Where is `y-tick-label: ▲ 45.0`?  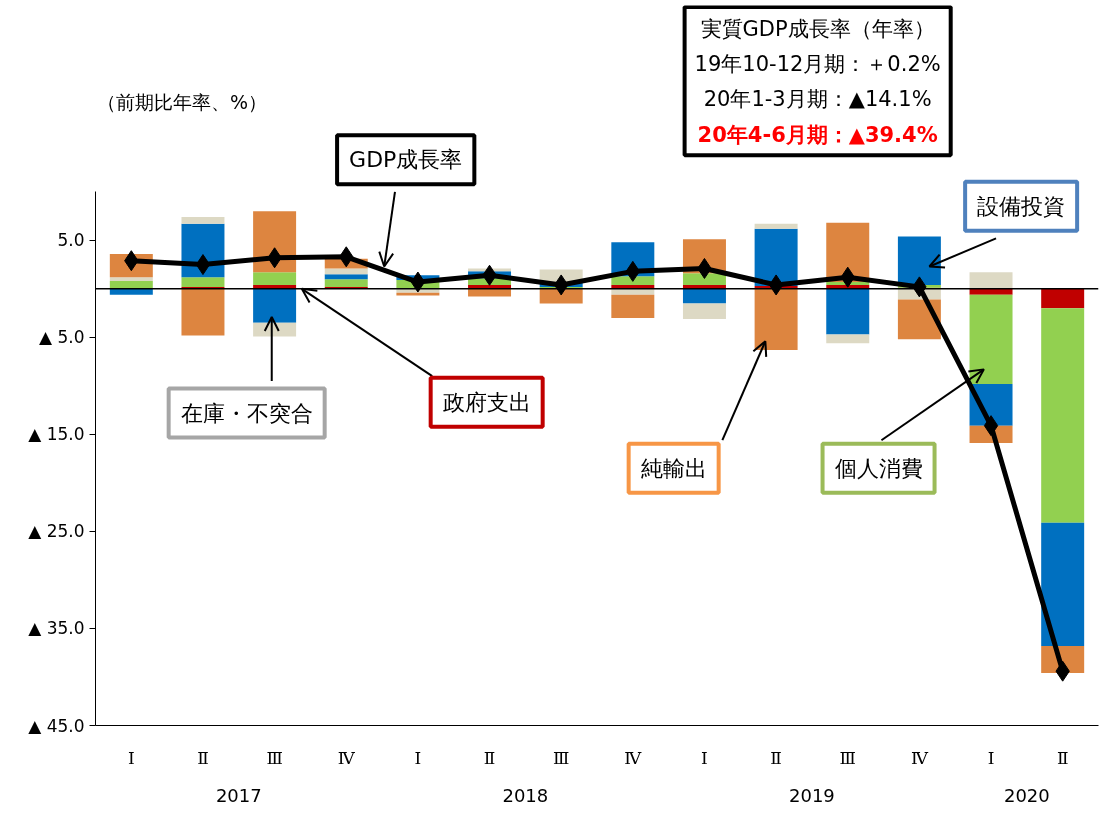 y-tick-label: ▲ 45.0 is located at coordinates (56, 725).